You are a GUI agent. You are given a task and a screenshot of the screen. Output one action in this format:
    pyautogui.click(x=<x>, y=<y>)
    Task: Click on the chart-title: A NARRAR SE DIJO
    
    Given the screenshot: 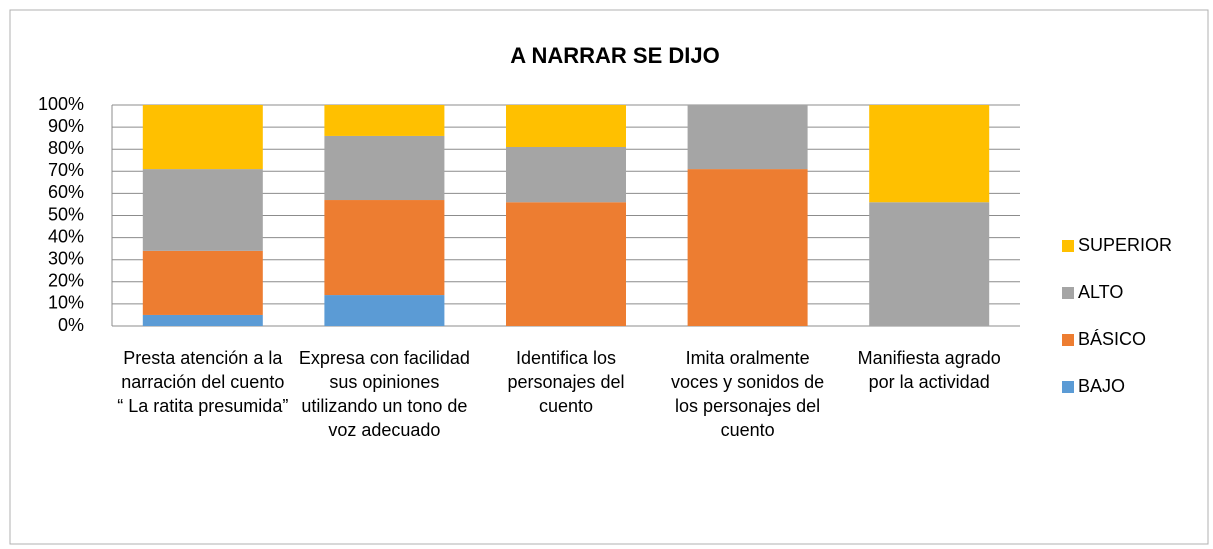 What is the action you would take?
    pyautogui.click(x=614, y=55)
    